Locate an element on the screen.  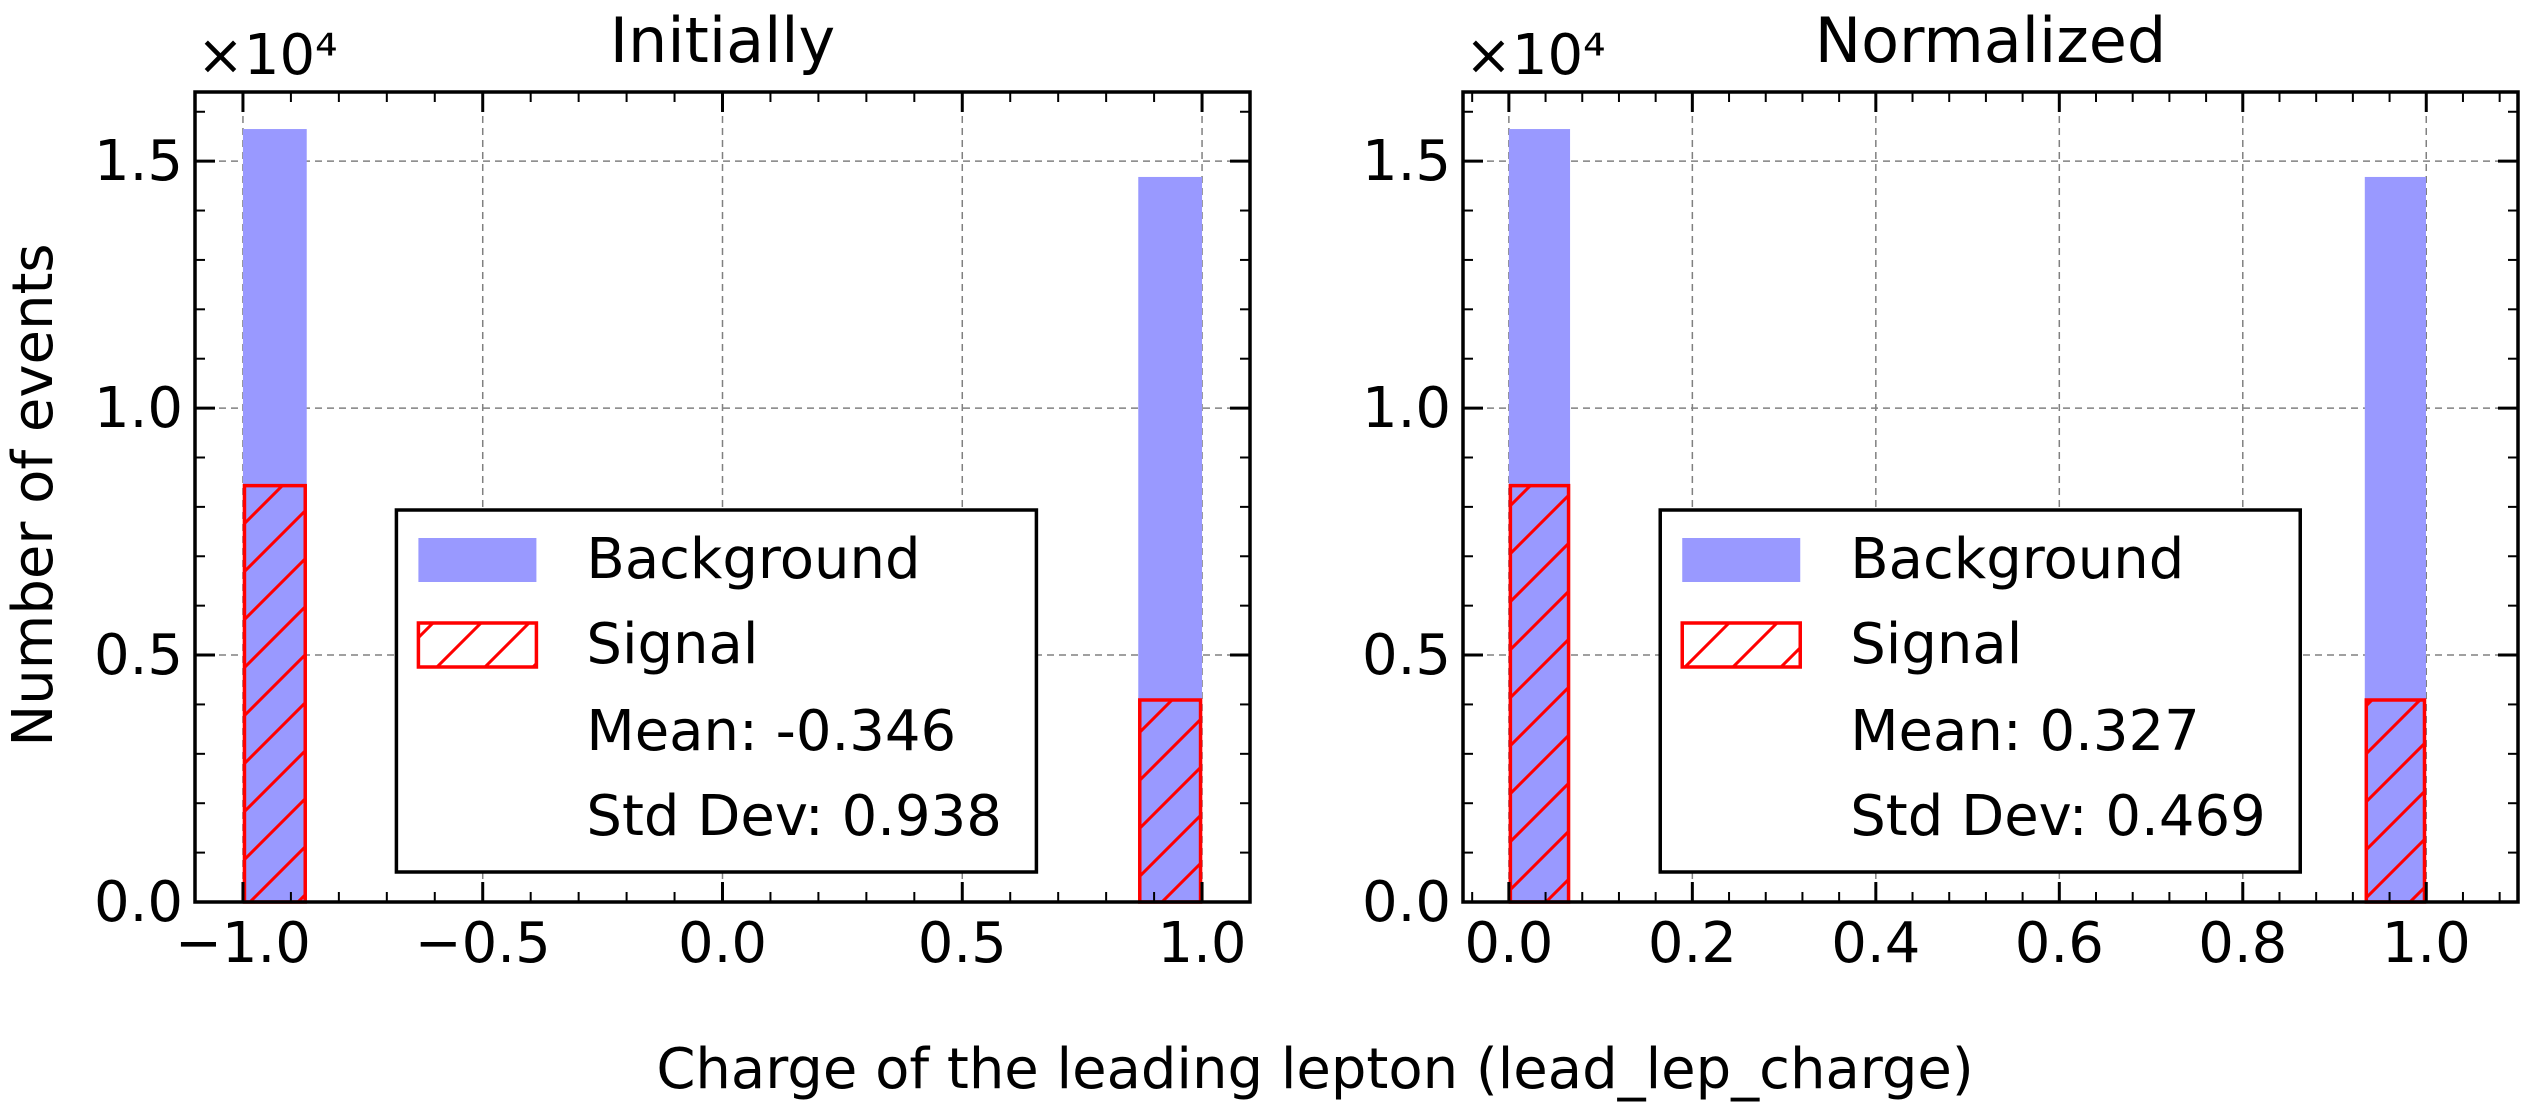
x-tick-label: 0.4 is located at coordinates (1875, 943).